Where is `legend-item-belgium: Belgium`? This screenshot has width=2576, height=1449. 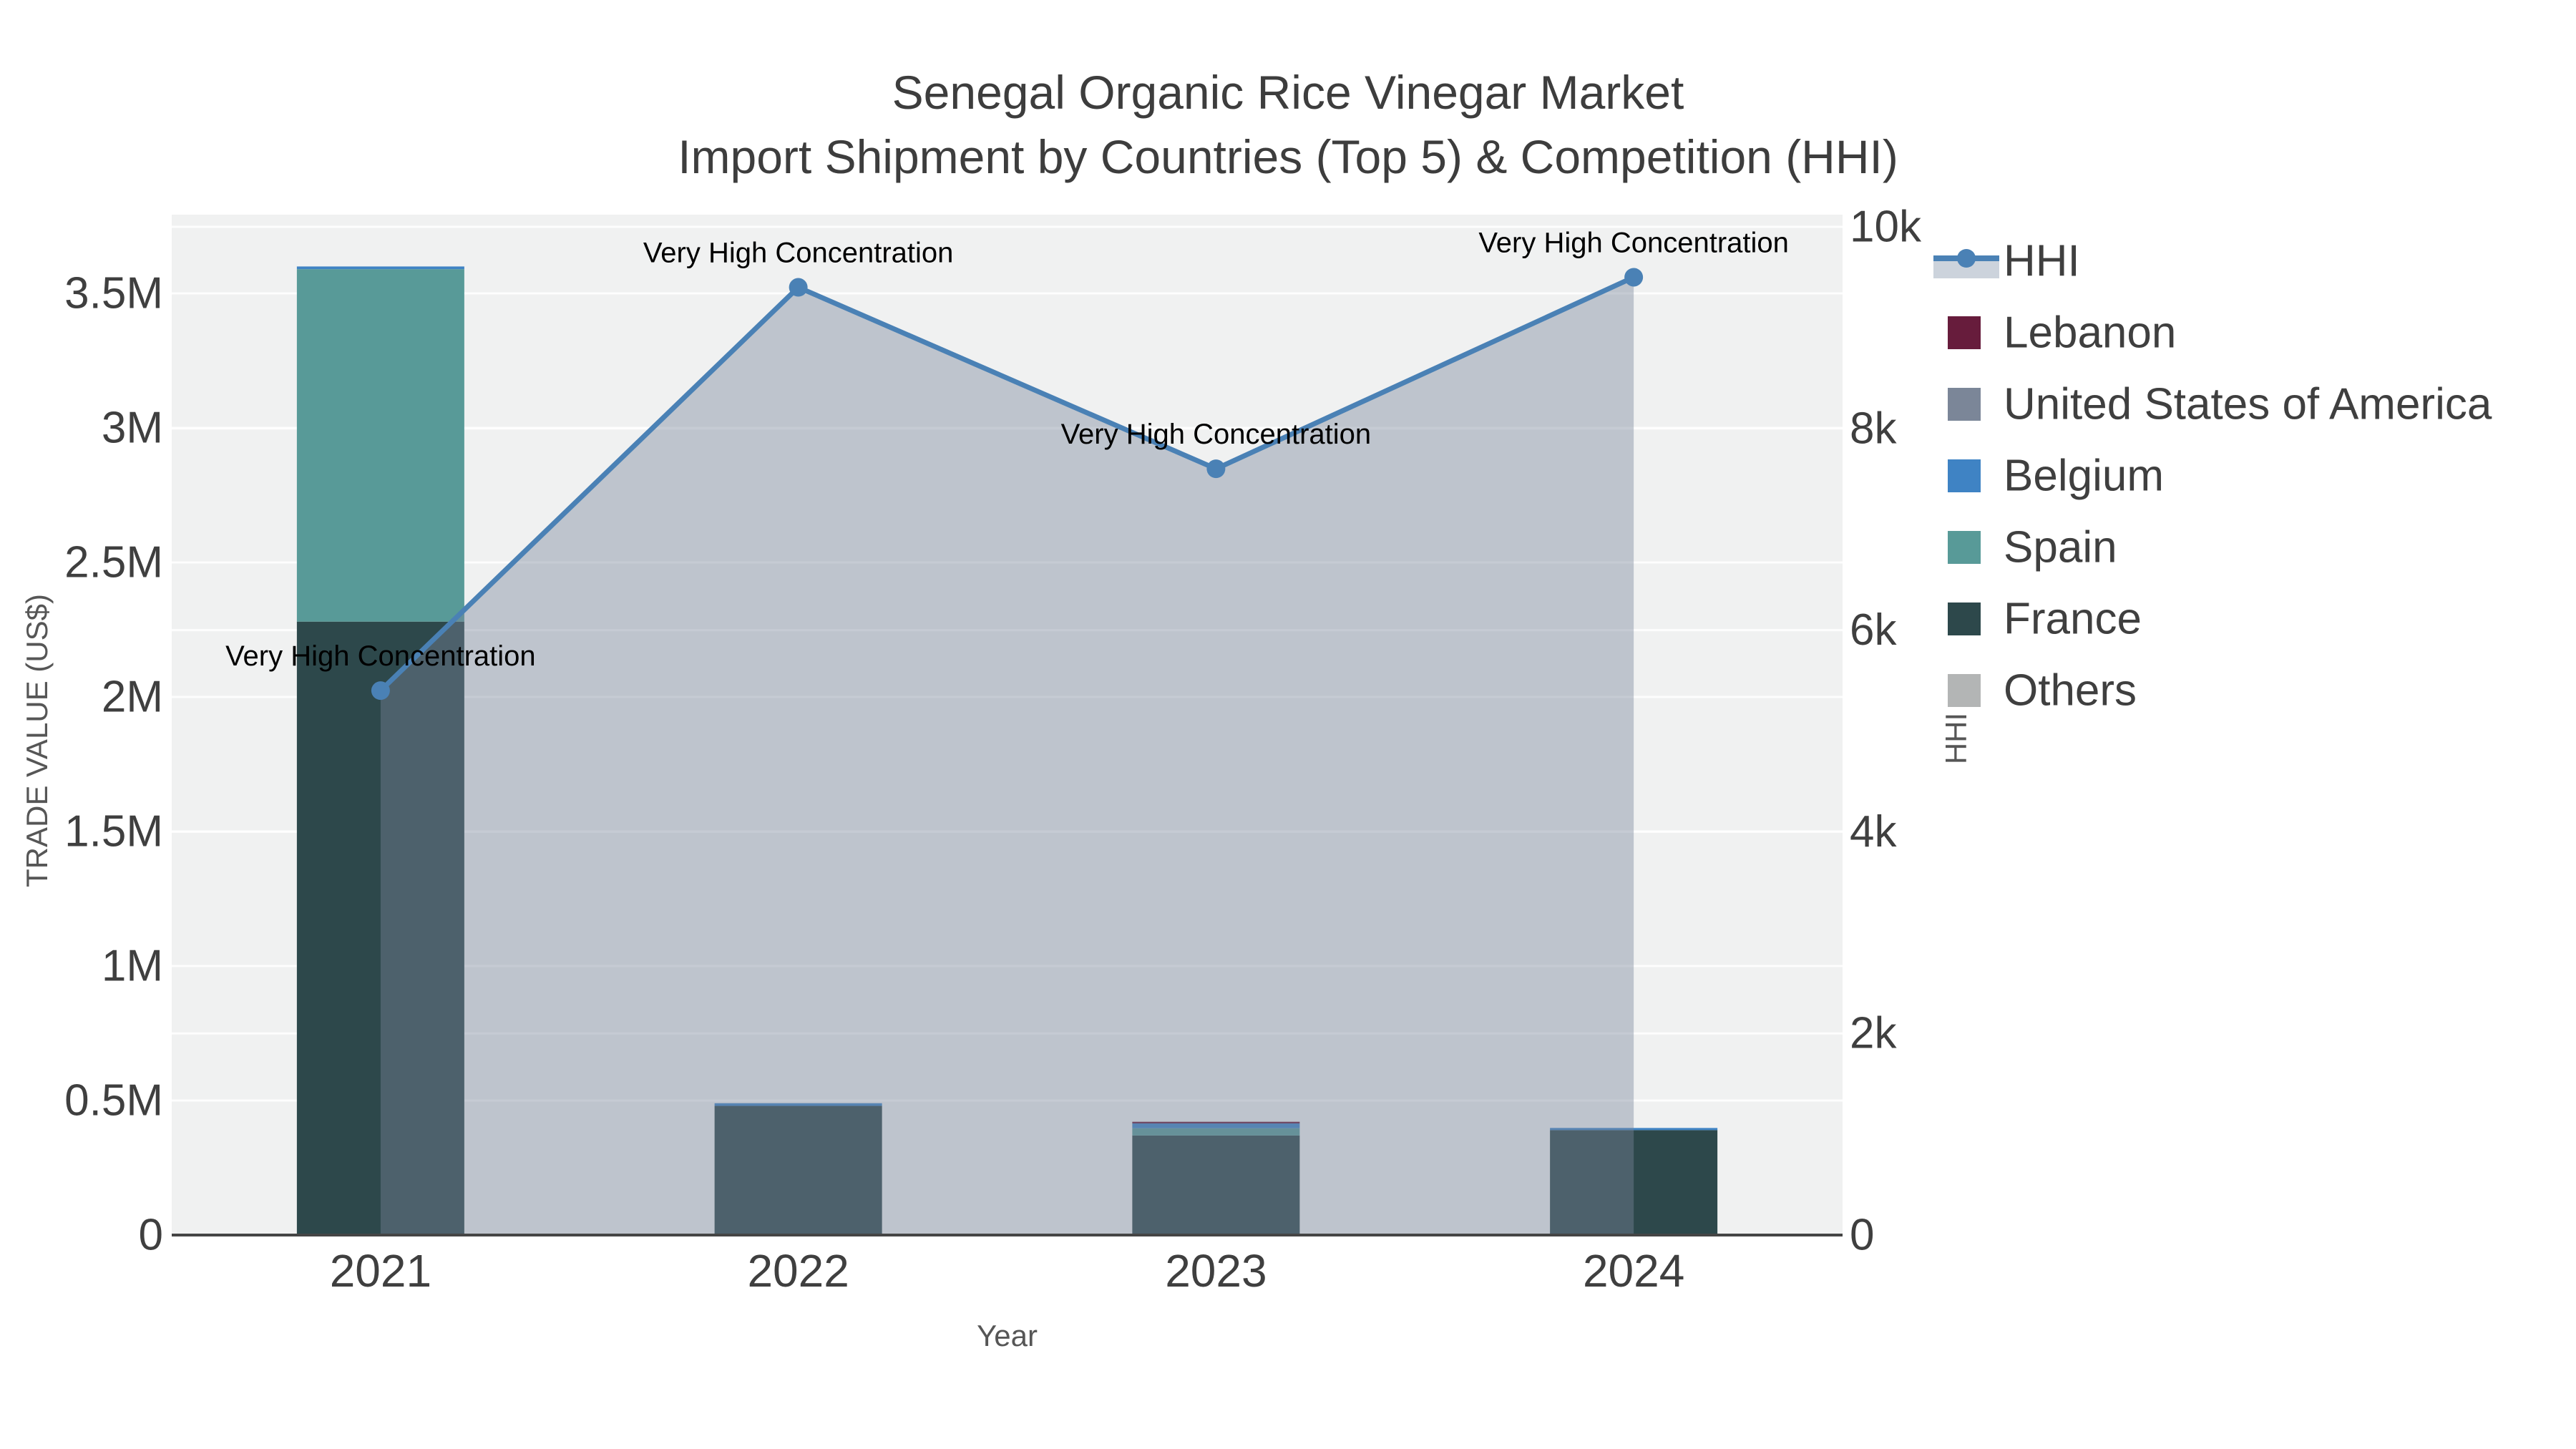
legend-item-belgium: Belgium is located at coordinates (2056, 476).